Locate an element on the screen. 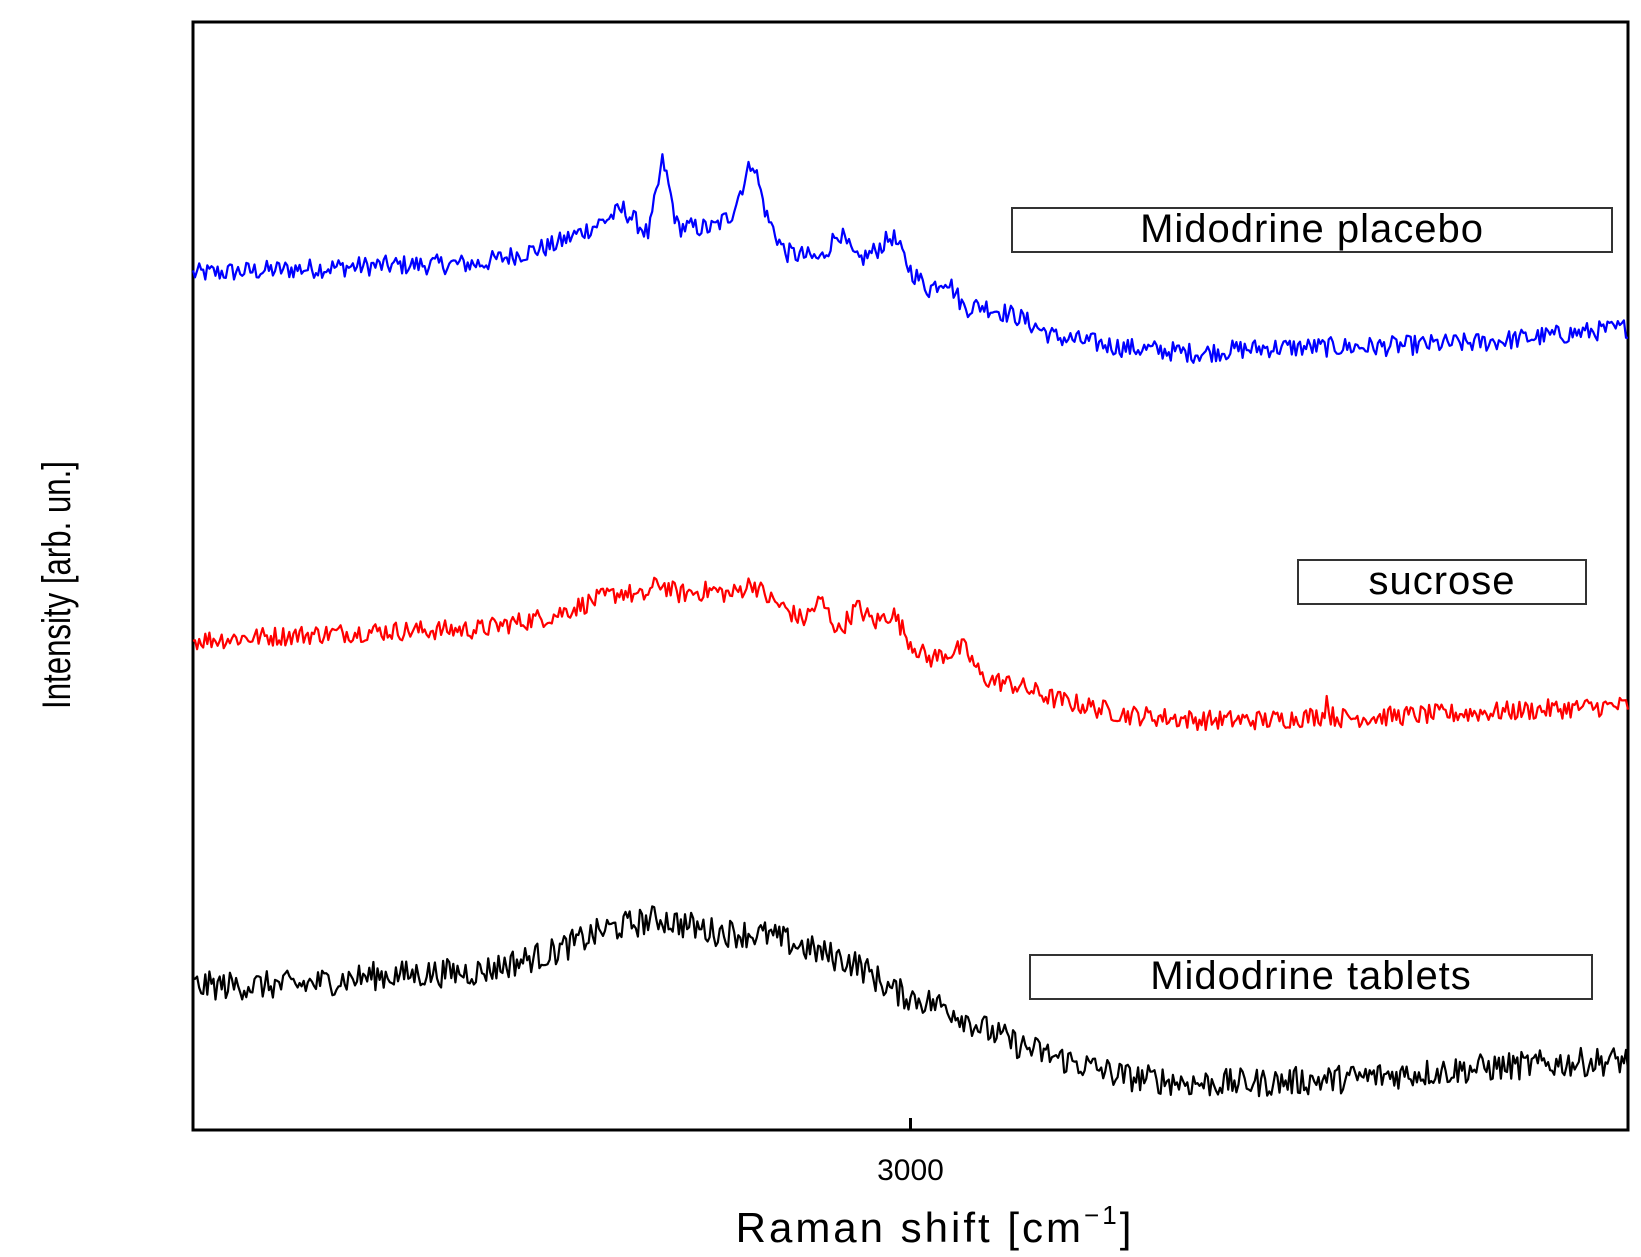 Image resolution: width=1641 pixels, height=1257 pixels. series-label-2: sucrose is located at coordinates (1442, 582).